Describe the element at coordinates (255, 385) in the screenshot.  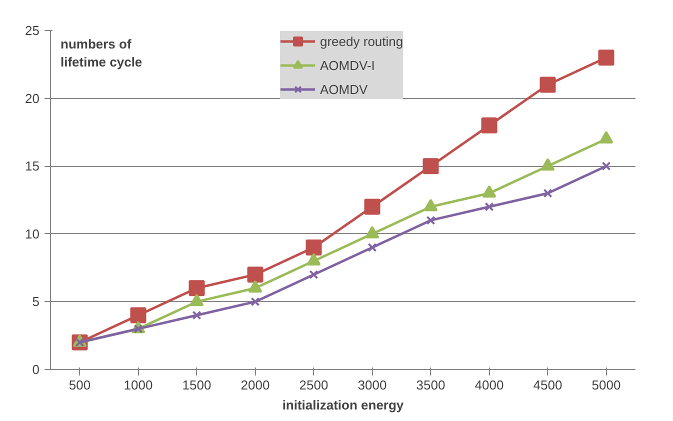
I see `x-tick-label: 2000` at that location.